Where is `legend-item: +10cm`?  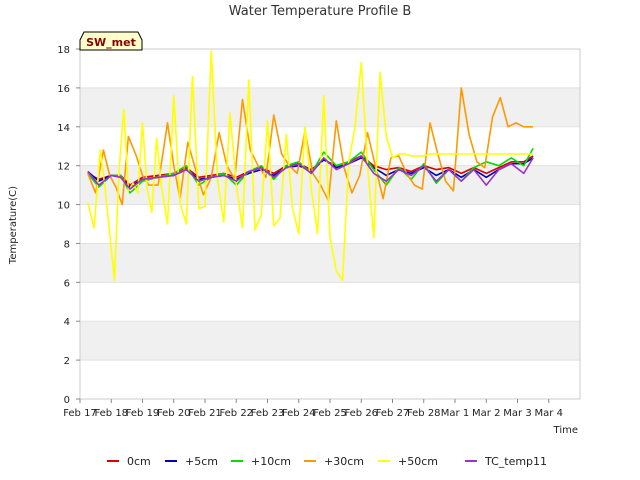 legend-item: +10cm is located at coordinates (261, 461).